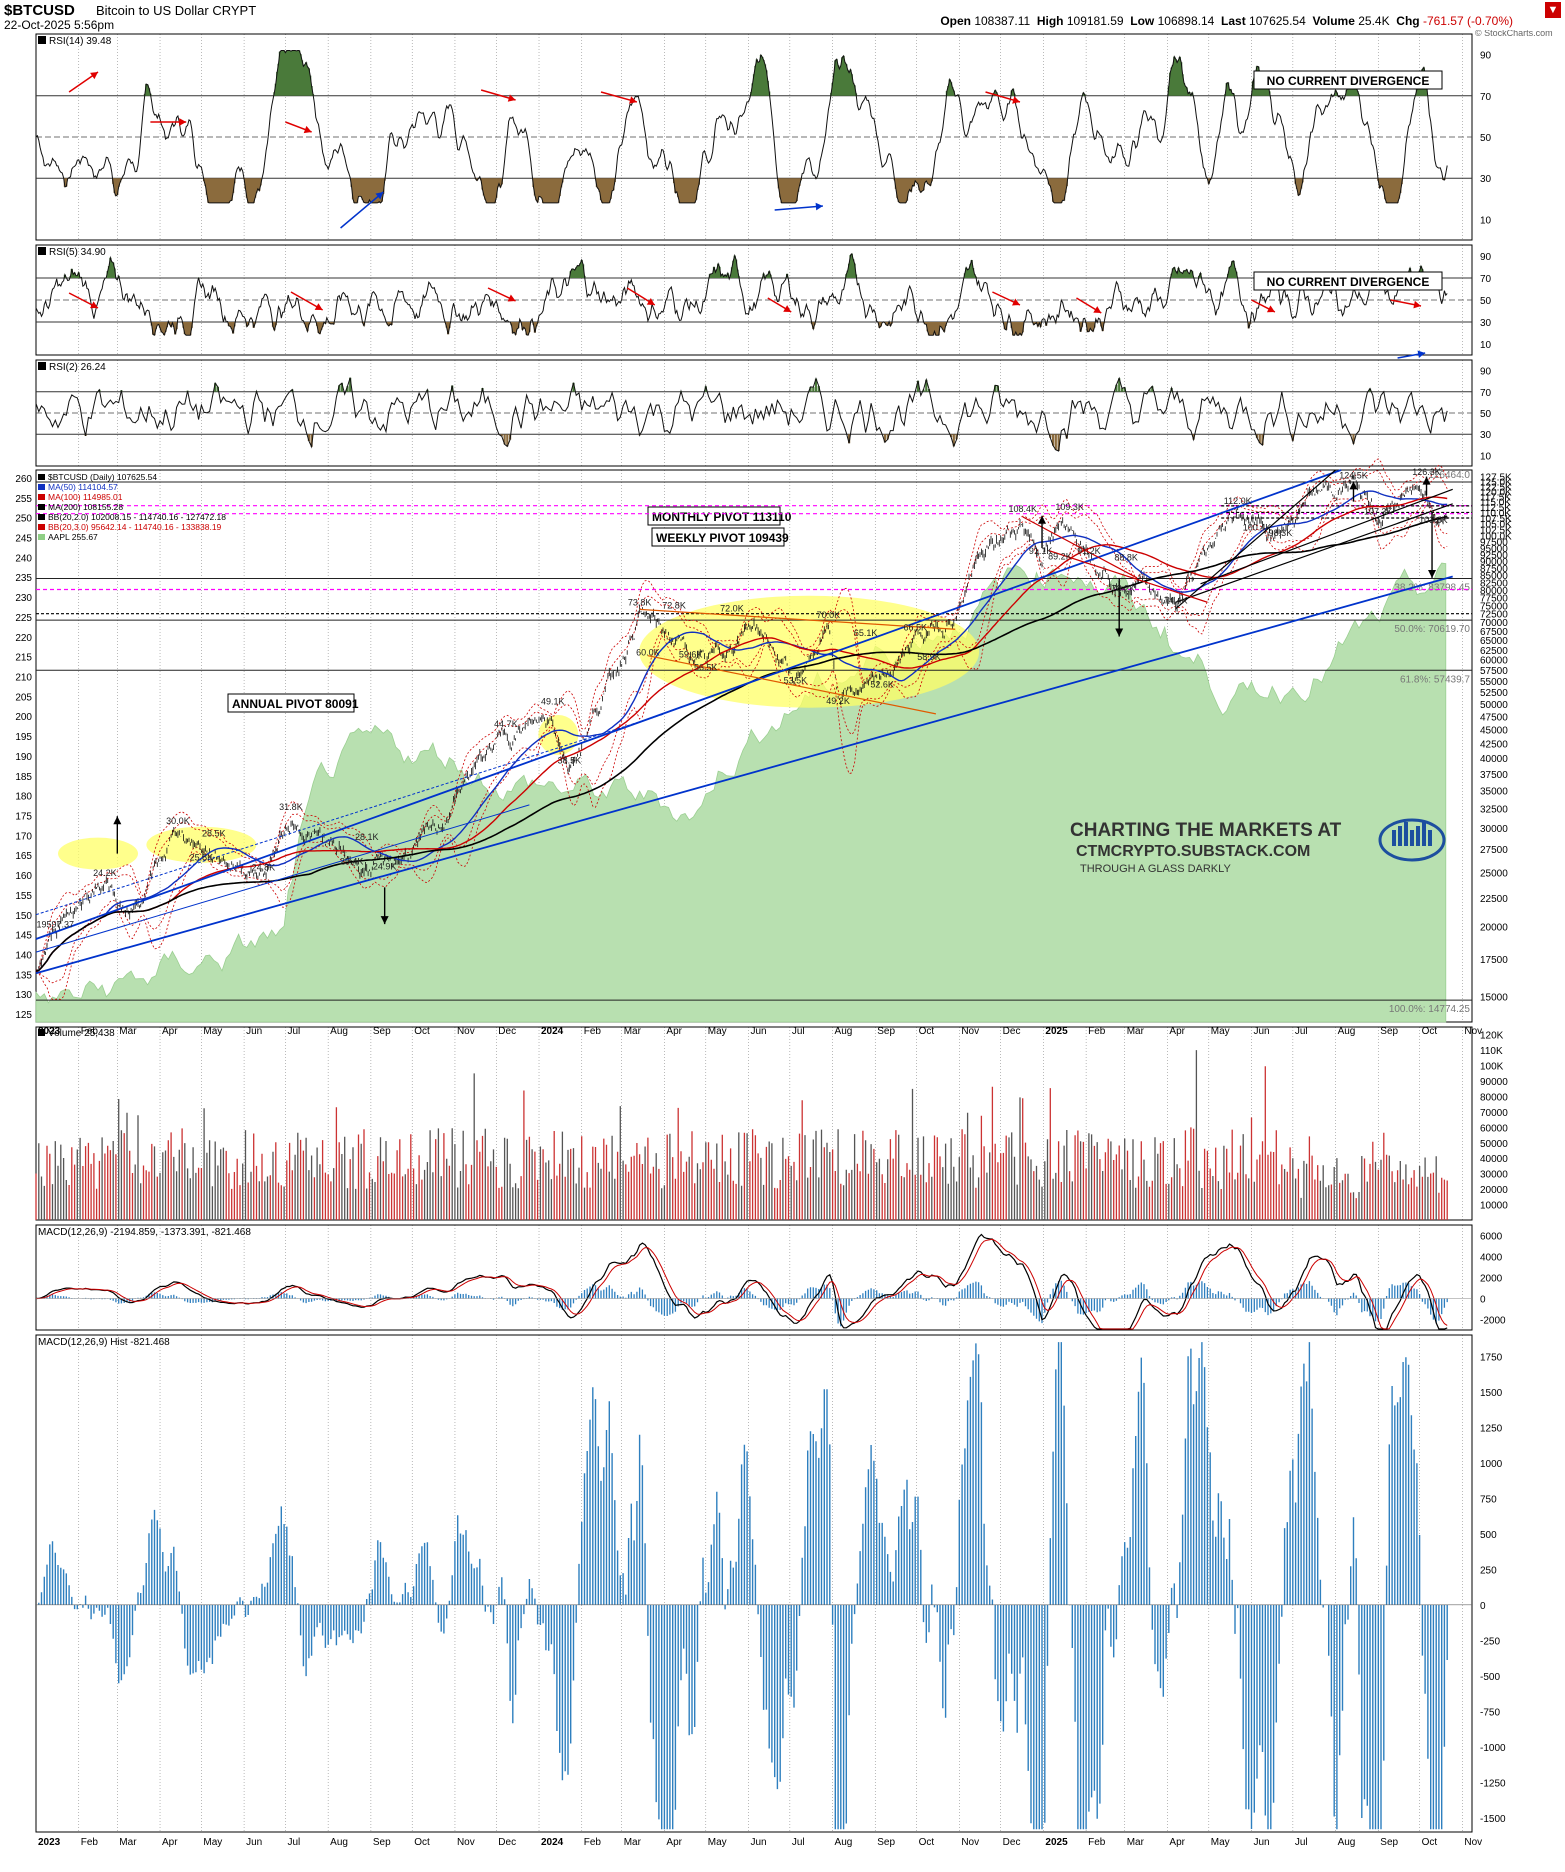  I want to click on hist-ytick: -250, so click(1490, 1641).